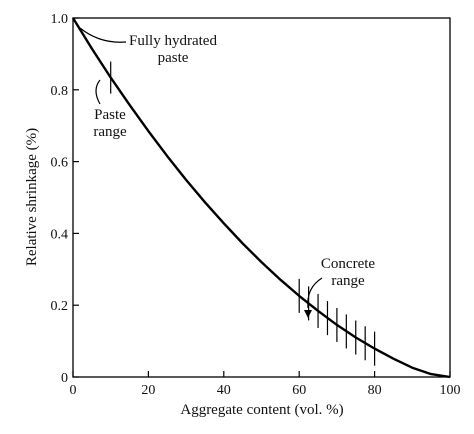 This screenshot has width=474, height=434. What do you see at coordinates (348, 281) in the screenshot?
I see `annotation-concrete-range-line2: range` at bounding box center [348, 281].